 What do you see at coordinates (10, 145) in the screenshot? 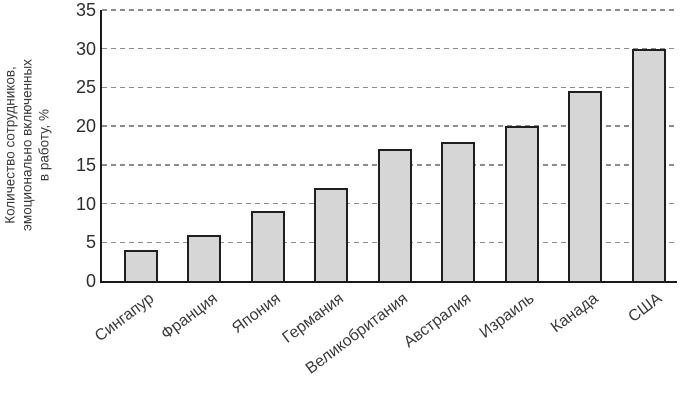
I see `y-axis-title-line: Количество сотрудников,` at bounding box center [10, 145].